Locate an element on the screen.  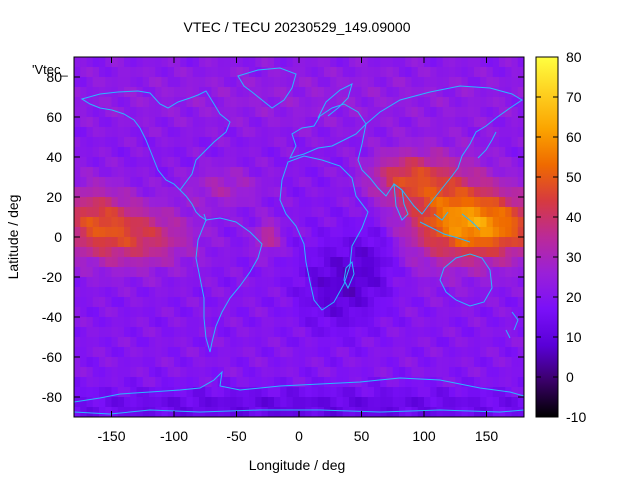
colorbar-tick-label: 40 is located at coordinates (574, 217).